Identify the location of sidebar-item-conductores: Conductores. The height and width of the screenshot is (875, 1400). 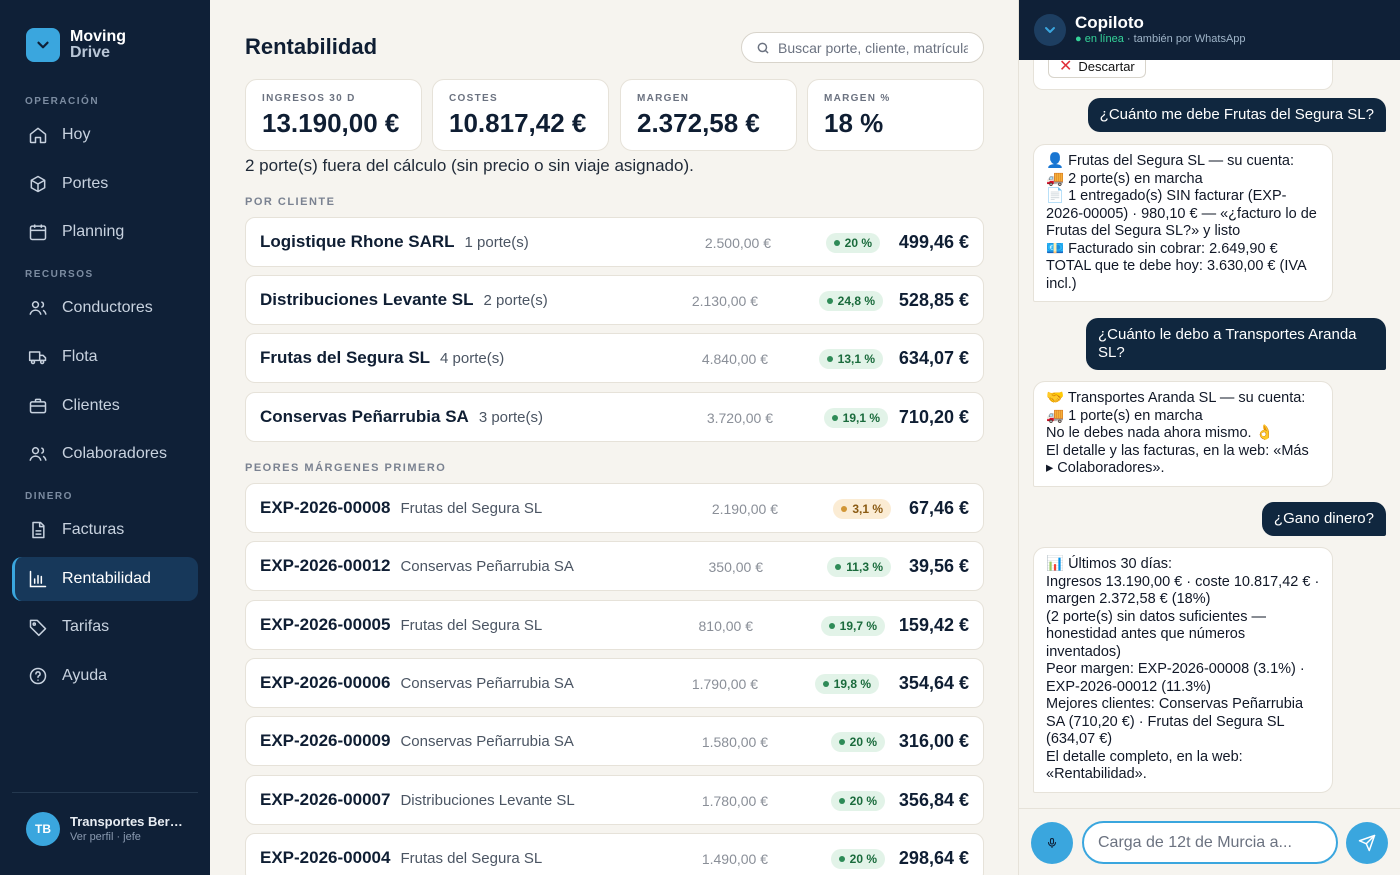
(105, 308).